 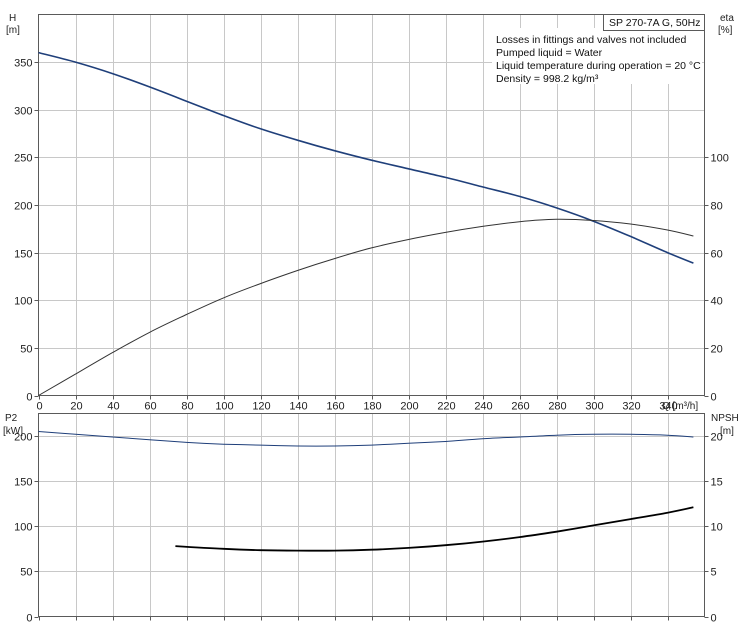 I want to click on npsh-axis-label-line2: [m], so click(x=727, y=431).